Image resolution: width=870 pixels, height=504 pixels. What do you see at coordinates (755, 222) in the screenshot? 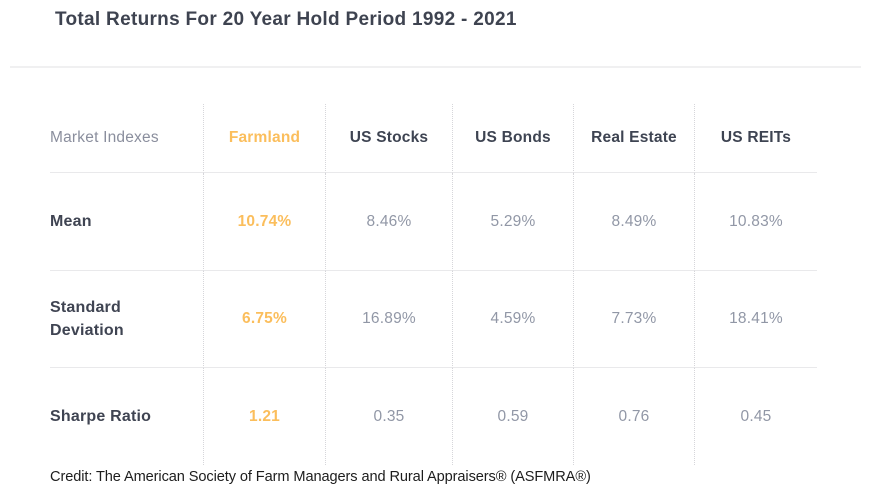
I see `value-mean-us-reits: 10.83%` at bounding box center [755, 222].